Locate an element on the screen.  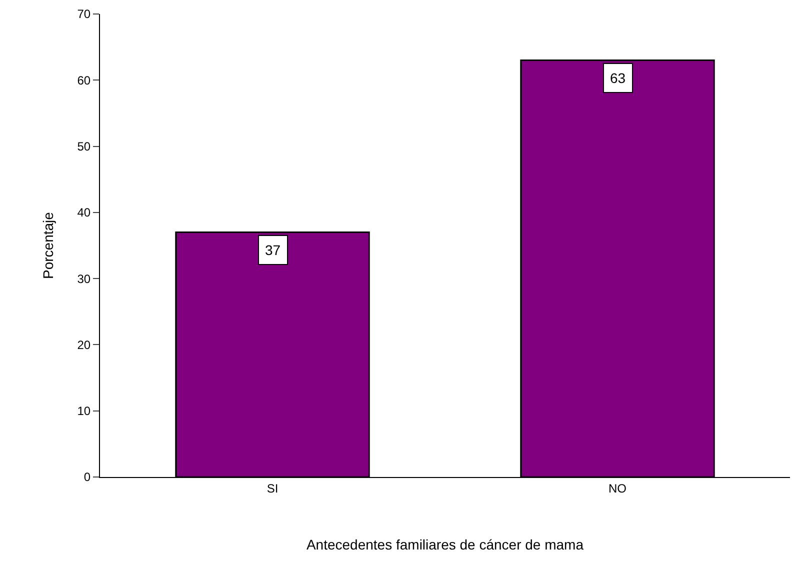
x-tick-label: SI is located at coordinates (272, 488).